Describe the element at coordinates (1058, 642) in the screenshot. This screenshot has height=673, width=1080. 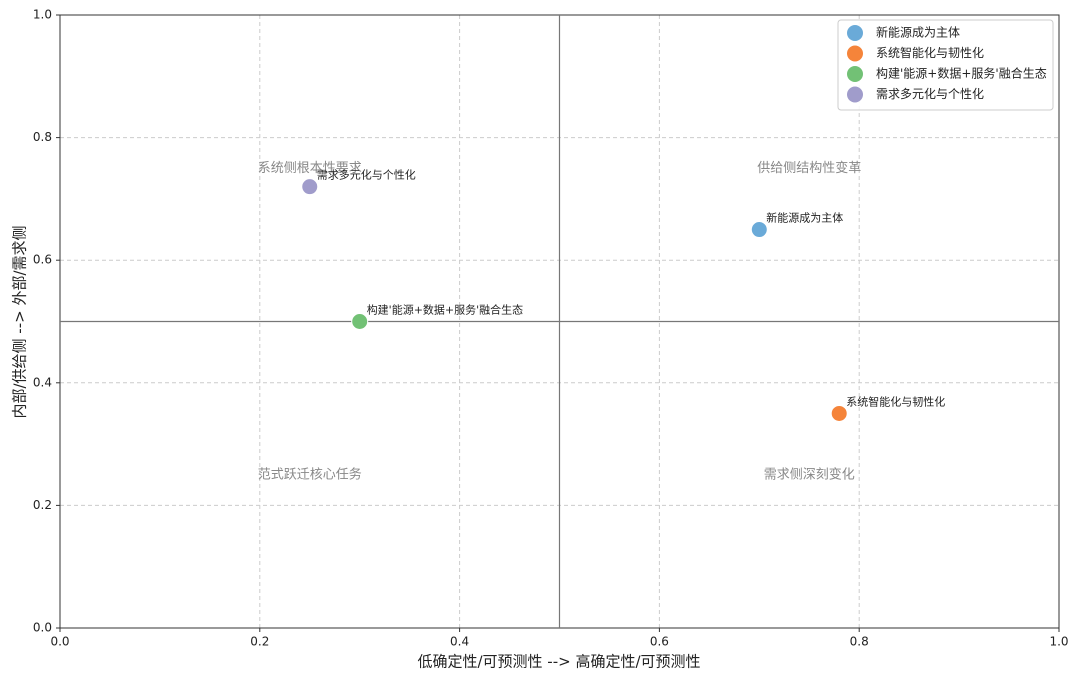
I see `x-tick-label: 1.0` at that location.